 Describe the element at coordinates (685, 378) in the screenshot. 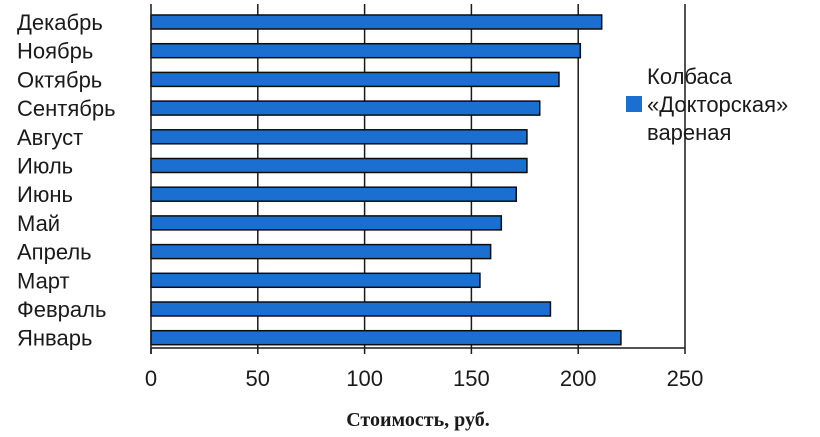

I see `x-tick-label-250: 250` at that location.